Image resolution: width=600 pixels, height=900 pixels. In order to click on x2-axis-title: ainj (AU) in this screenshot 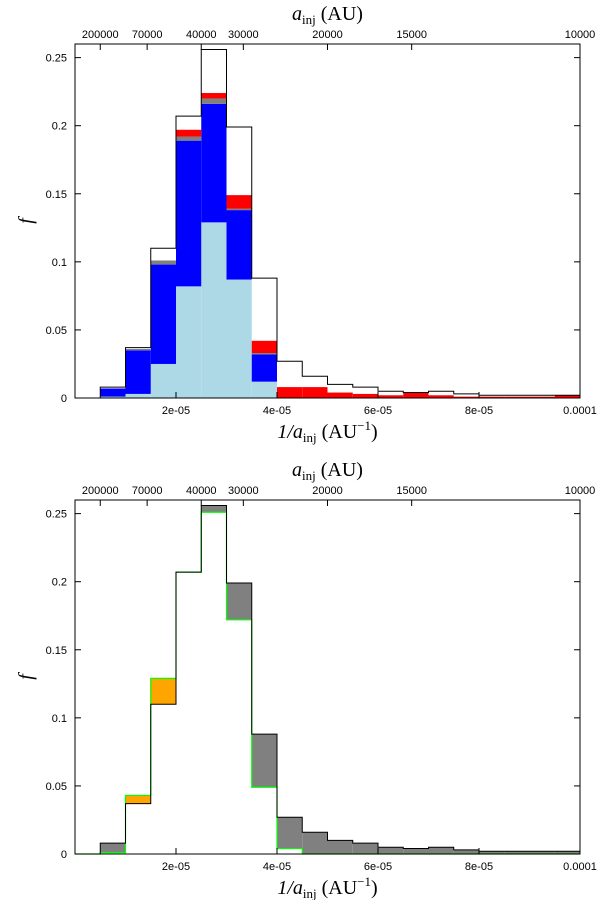, I will do `click(327, 471)`.